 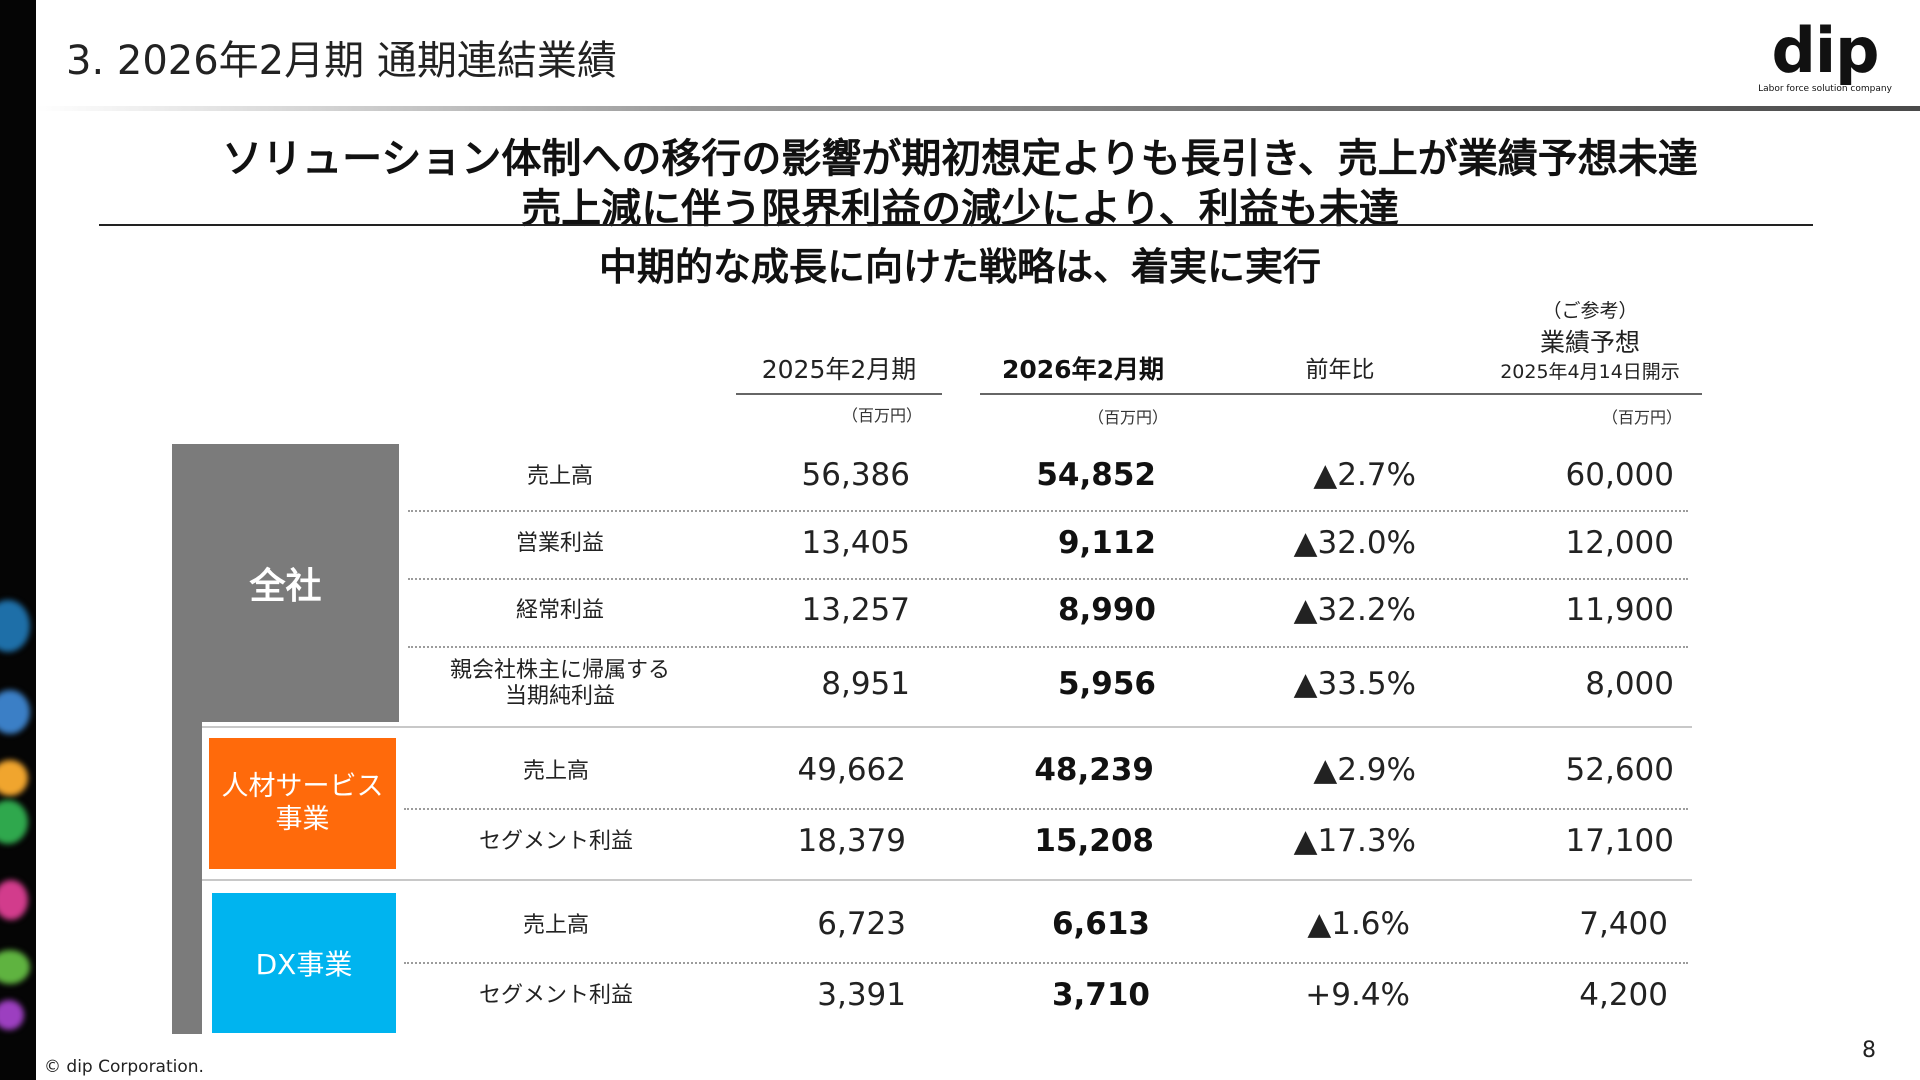 What do you see at coordinates (1106, 543) in the screenshot?
I see `value-curr: 9,112` at bounding box center [1106, 543].